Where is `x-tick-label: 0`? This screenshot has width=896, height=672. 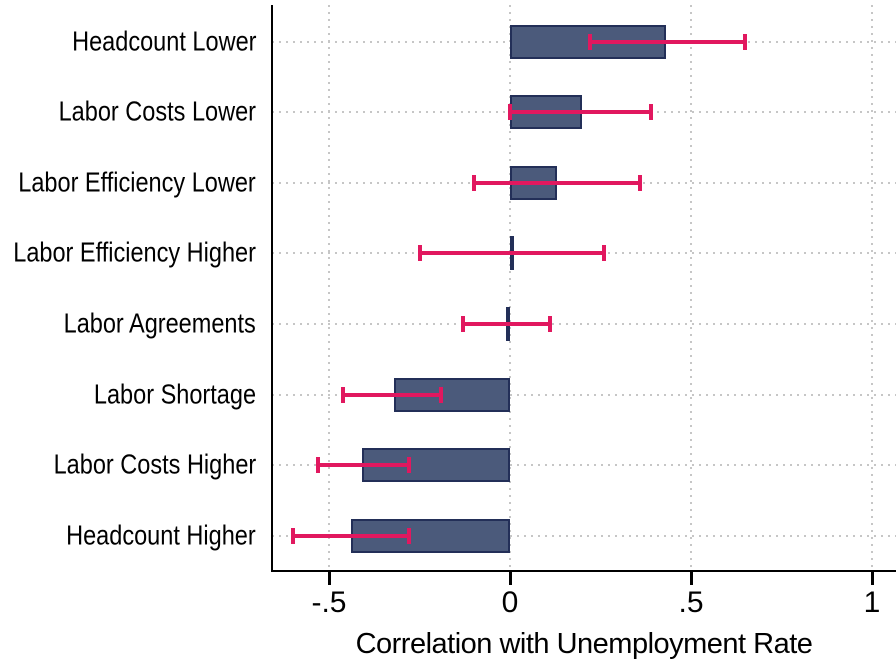 x-tick-label: 0 is located at coordinates (510, 602).